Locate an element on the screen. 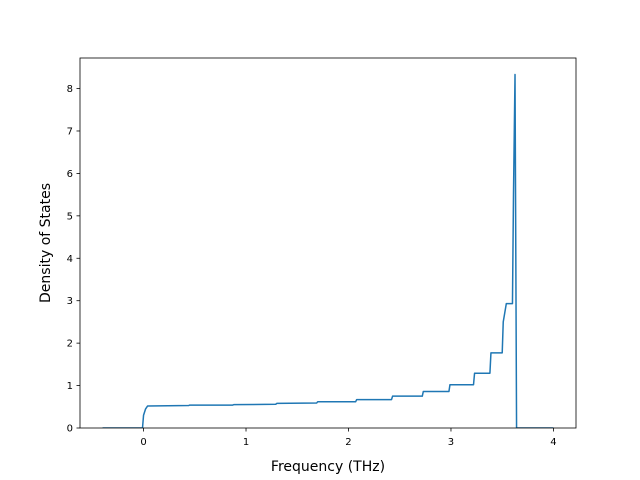 The image size is (640, 480). x-axis-title: Frequency (THz) is located at coordinates (328, 467).